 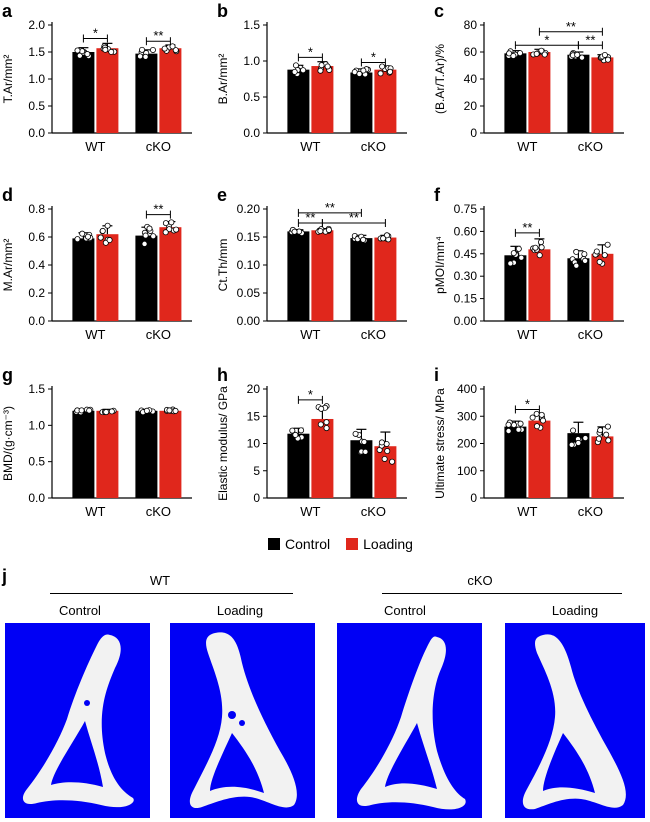 I want to click on y-tick-label-h-1: 5, so click(x=256, y=471).